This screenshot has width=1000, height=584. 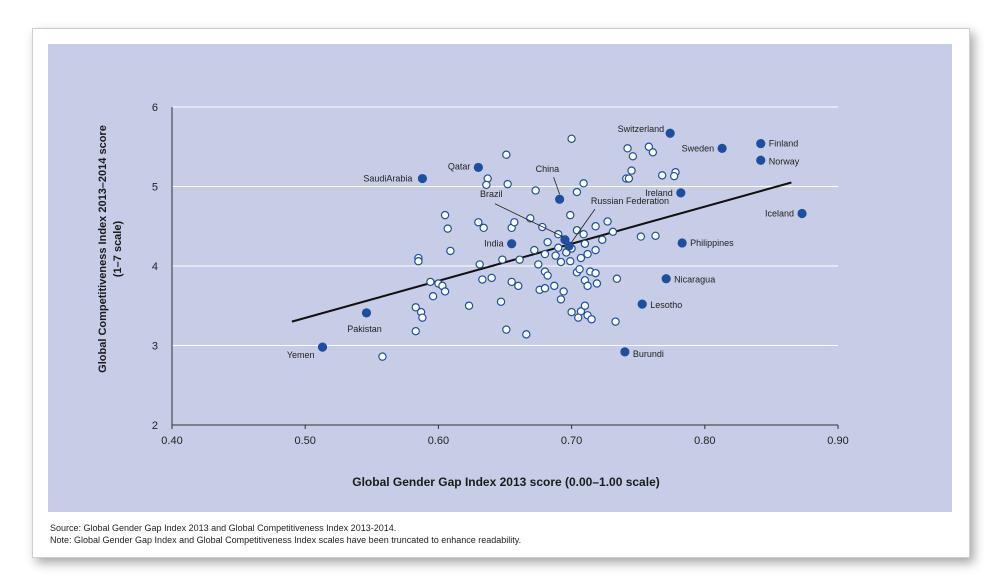 What do you see at coordinates (837, 441) in the screenshot?
I see `x-tick-label: 0.90` at bounding box center [837, 441].